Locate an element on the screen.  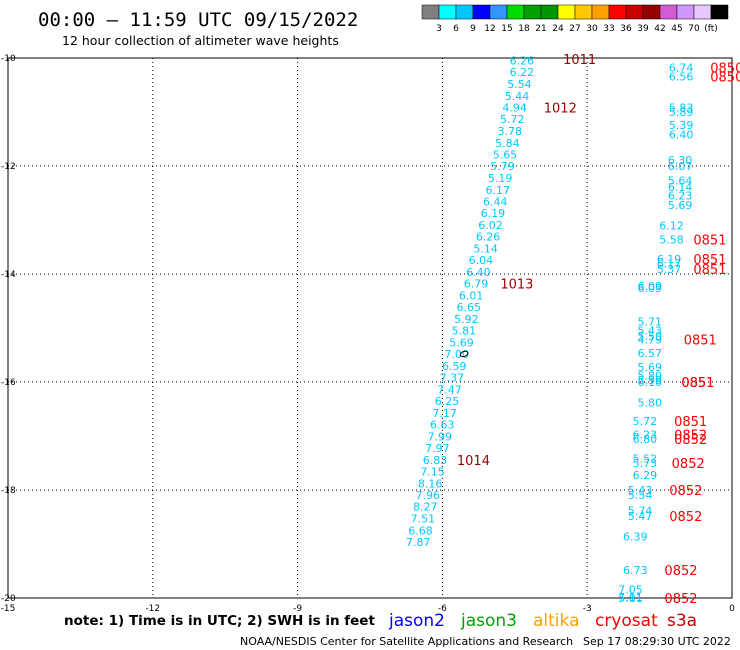
colorbar-label: 30 is located at coordinates (592, 29).